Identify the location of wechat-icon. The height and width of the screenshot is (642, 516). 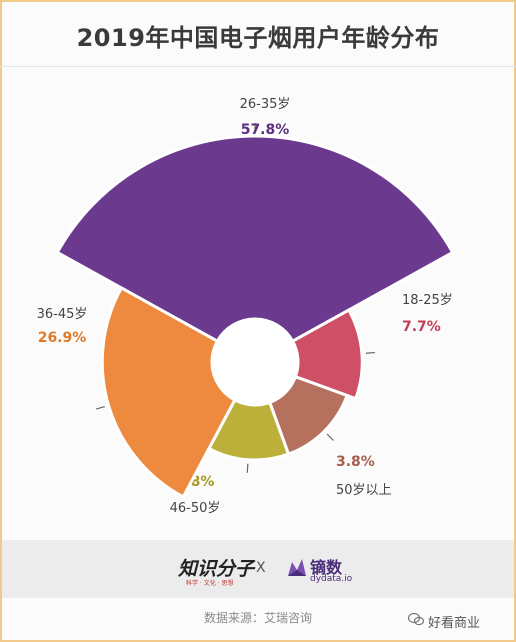
(416, 619).